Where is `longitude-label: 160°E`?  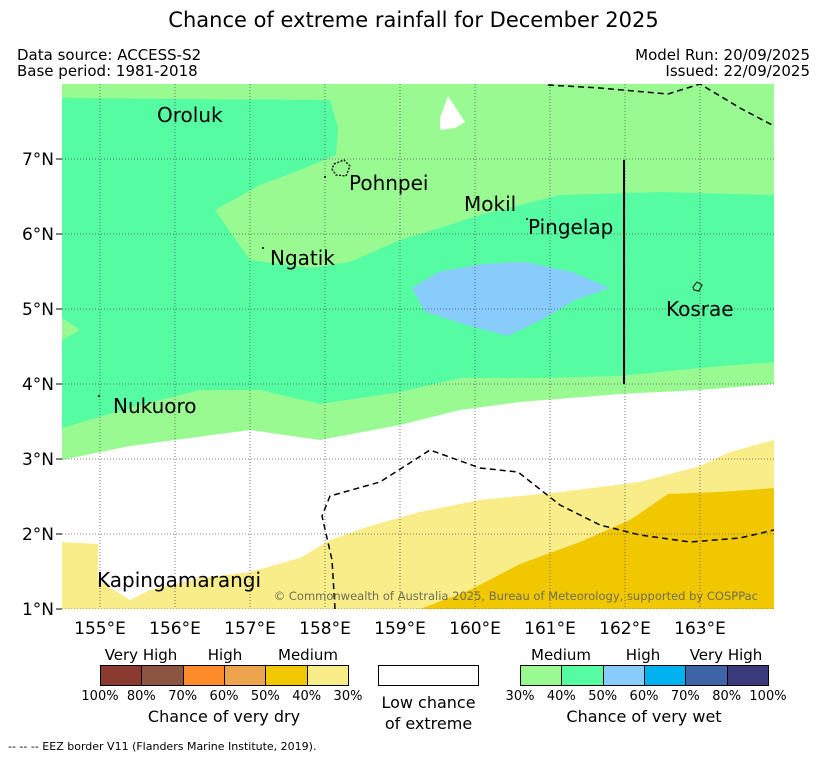 longitude-label: 160°E is located at coordinates (475, 629).